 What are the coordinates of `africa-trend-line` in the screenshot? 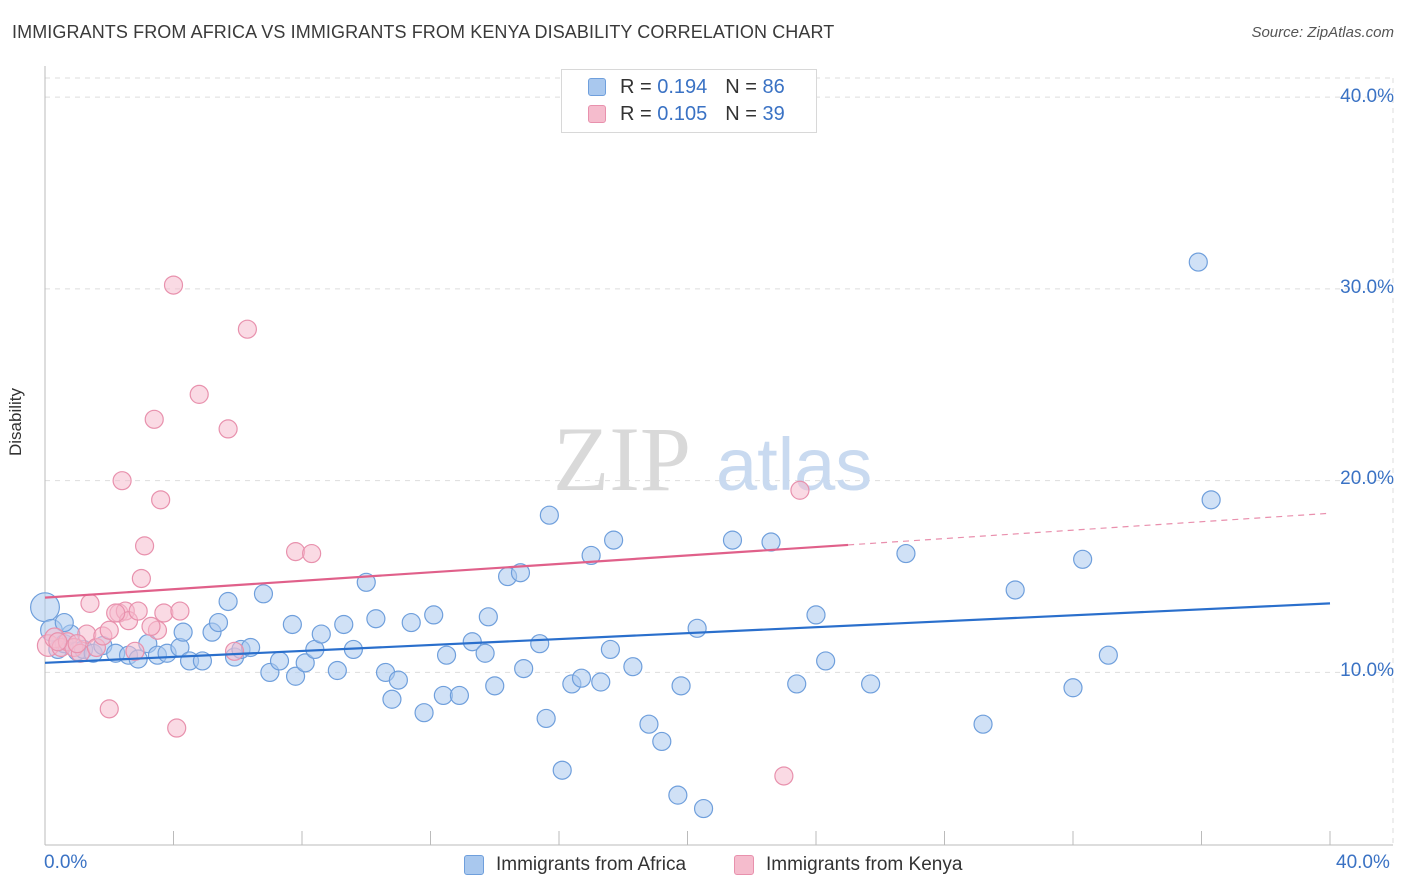 It's located at (687, 633).